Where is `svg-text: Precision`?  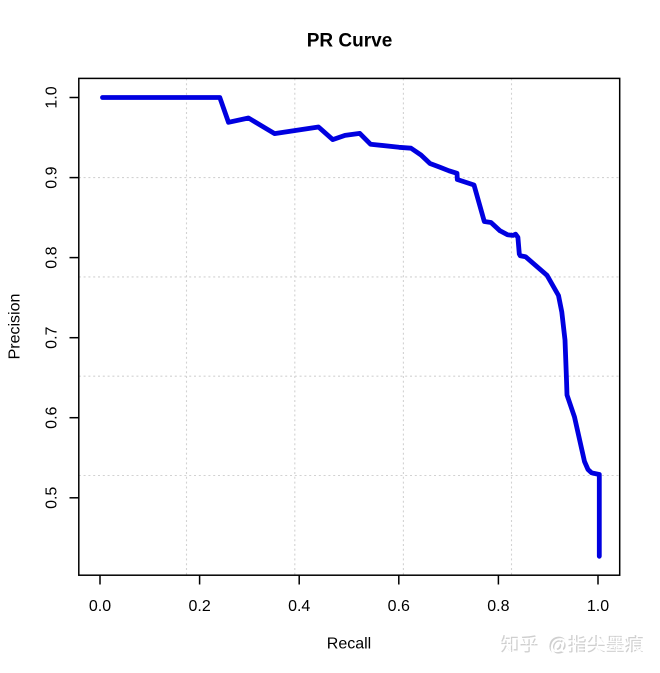 svg-text: Precision is located at coordinates (14, 327).